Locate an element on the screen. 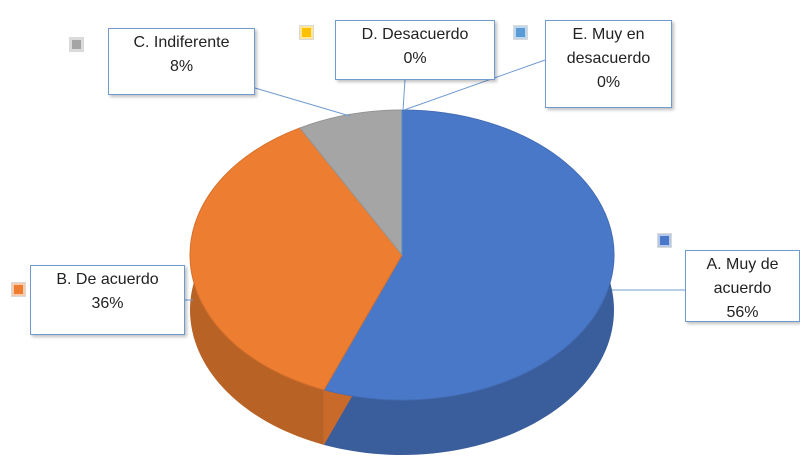 This screenshot has width=800, height=466. data-callout: B. De acuerdo 36% is located at coordinates (107, 300).